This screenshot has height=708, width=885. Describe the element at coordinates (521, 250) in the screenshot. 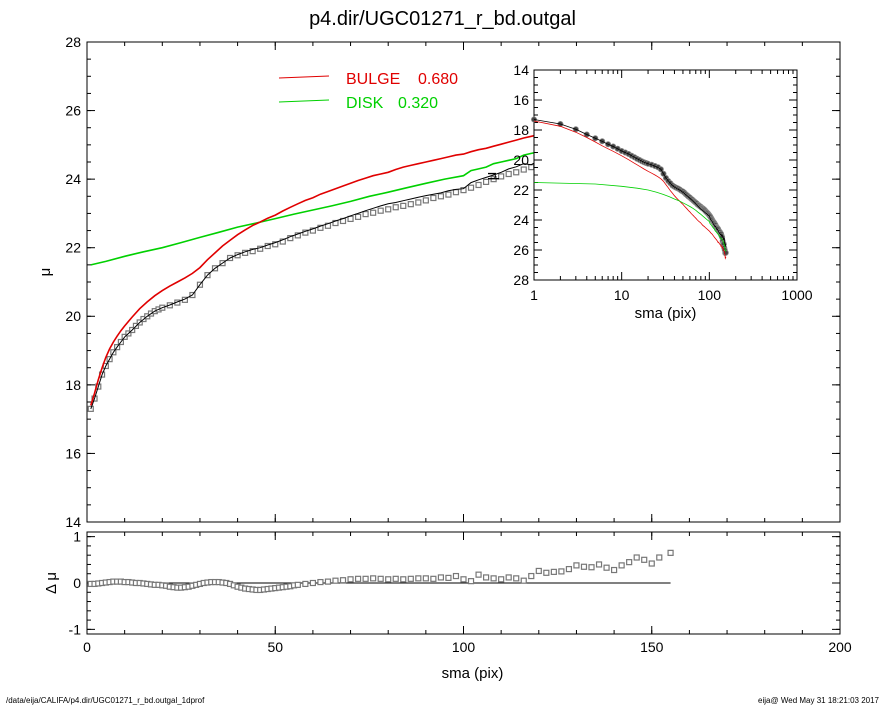

I see `inset-ytick-label: 26` at that location.